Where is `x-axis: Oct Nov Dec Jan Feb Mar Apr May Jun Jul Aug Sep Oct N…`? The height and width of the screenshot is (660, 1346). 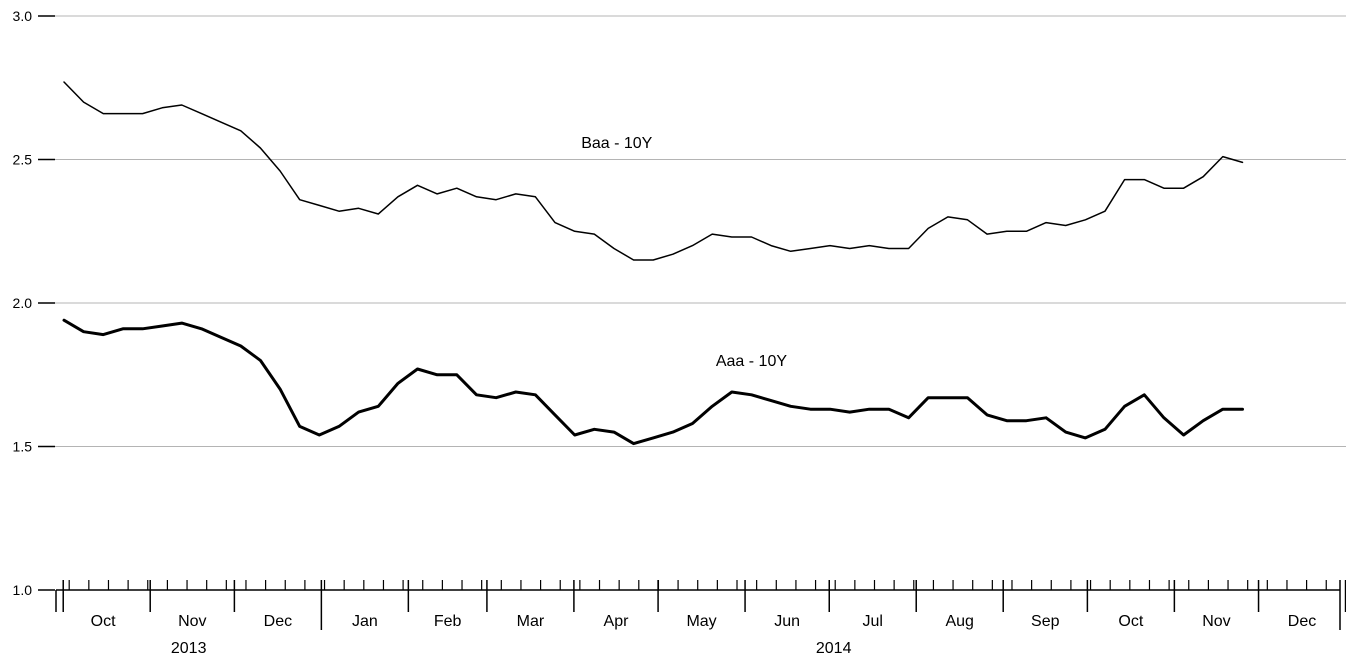 x-axis: Oct Nov Dec Jan Feb Mar Apr May Jun Jul Aug Sep Oct N… is located at coordinates (700, 618).